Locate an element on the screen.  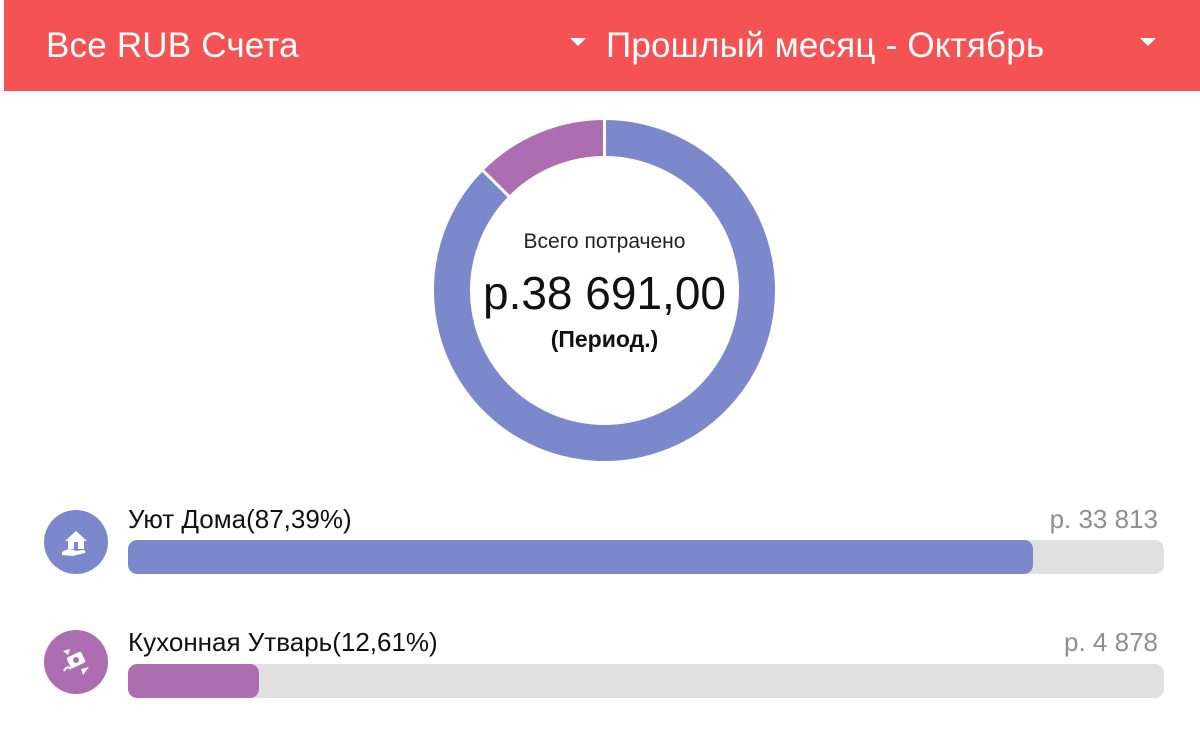
category-name: Кухонная Утварь(12,61%) is located at coordinates (283, 642).